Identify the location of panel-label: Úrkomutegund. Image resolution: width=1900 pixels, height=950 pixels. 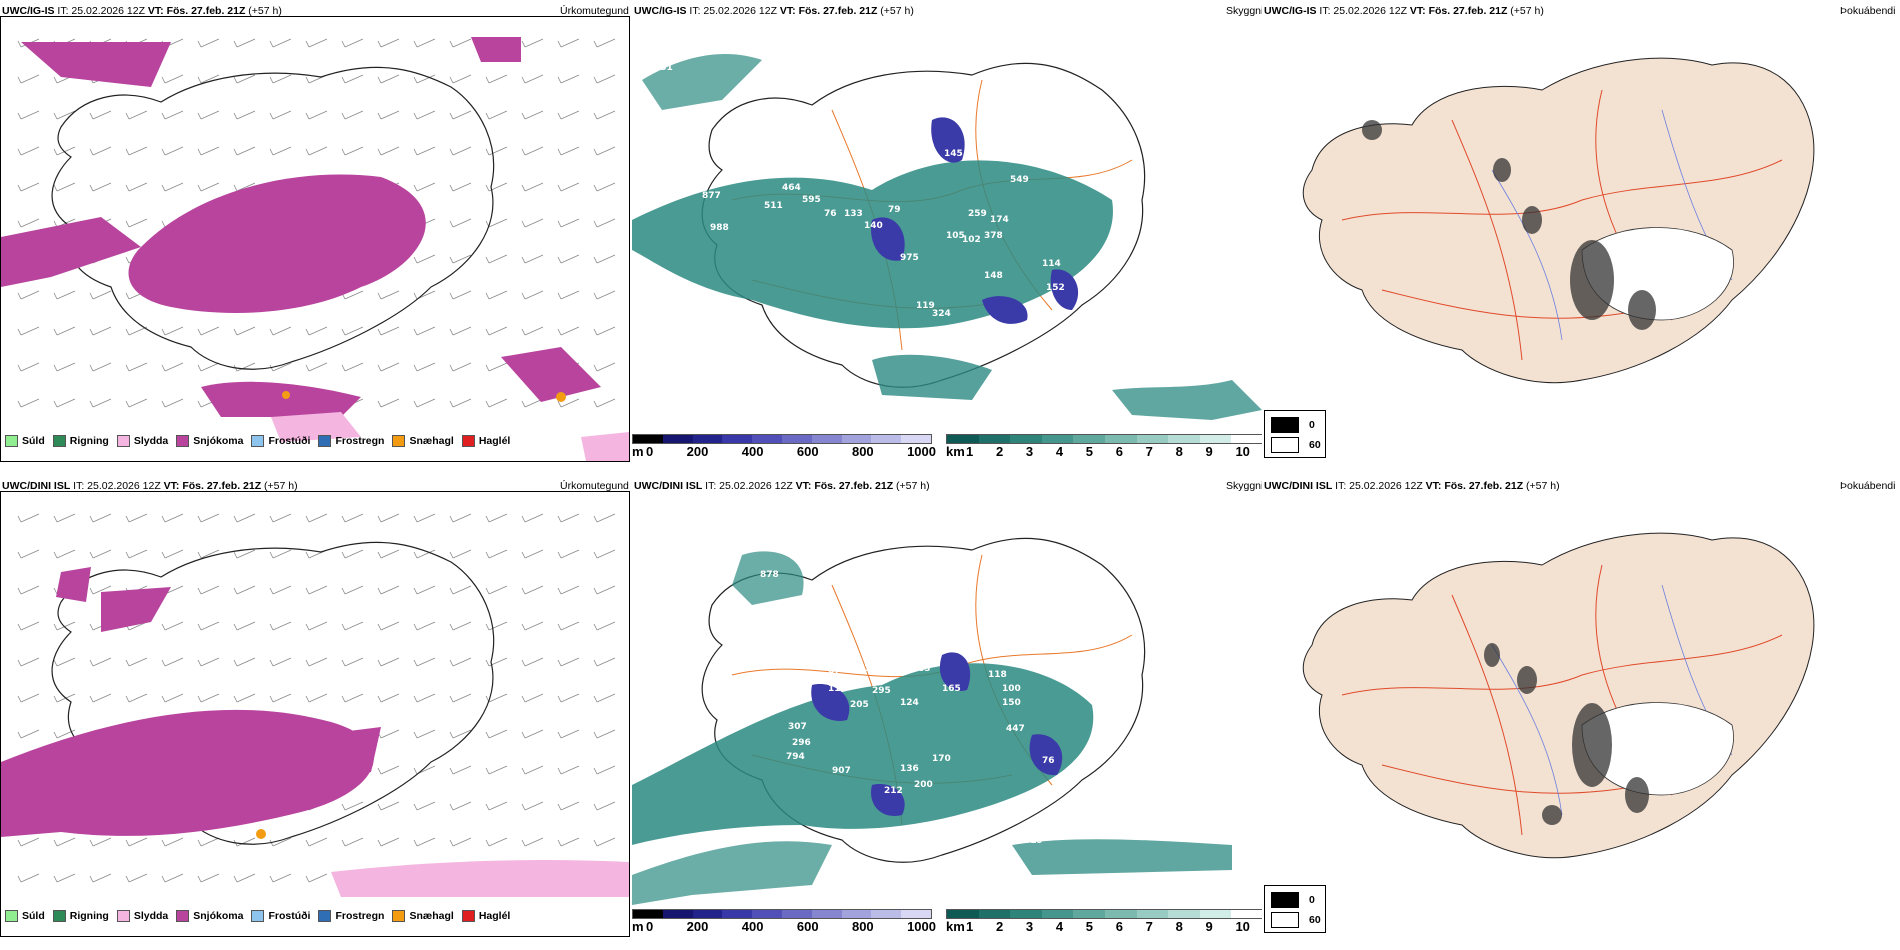
(594, 486).